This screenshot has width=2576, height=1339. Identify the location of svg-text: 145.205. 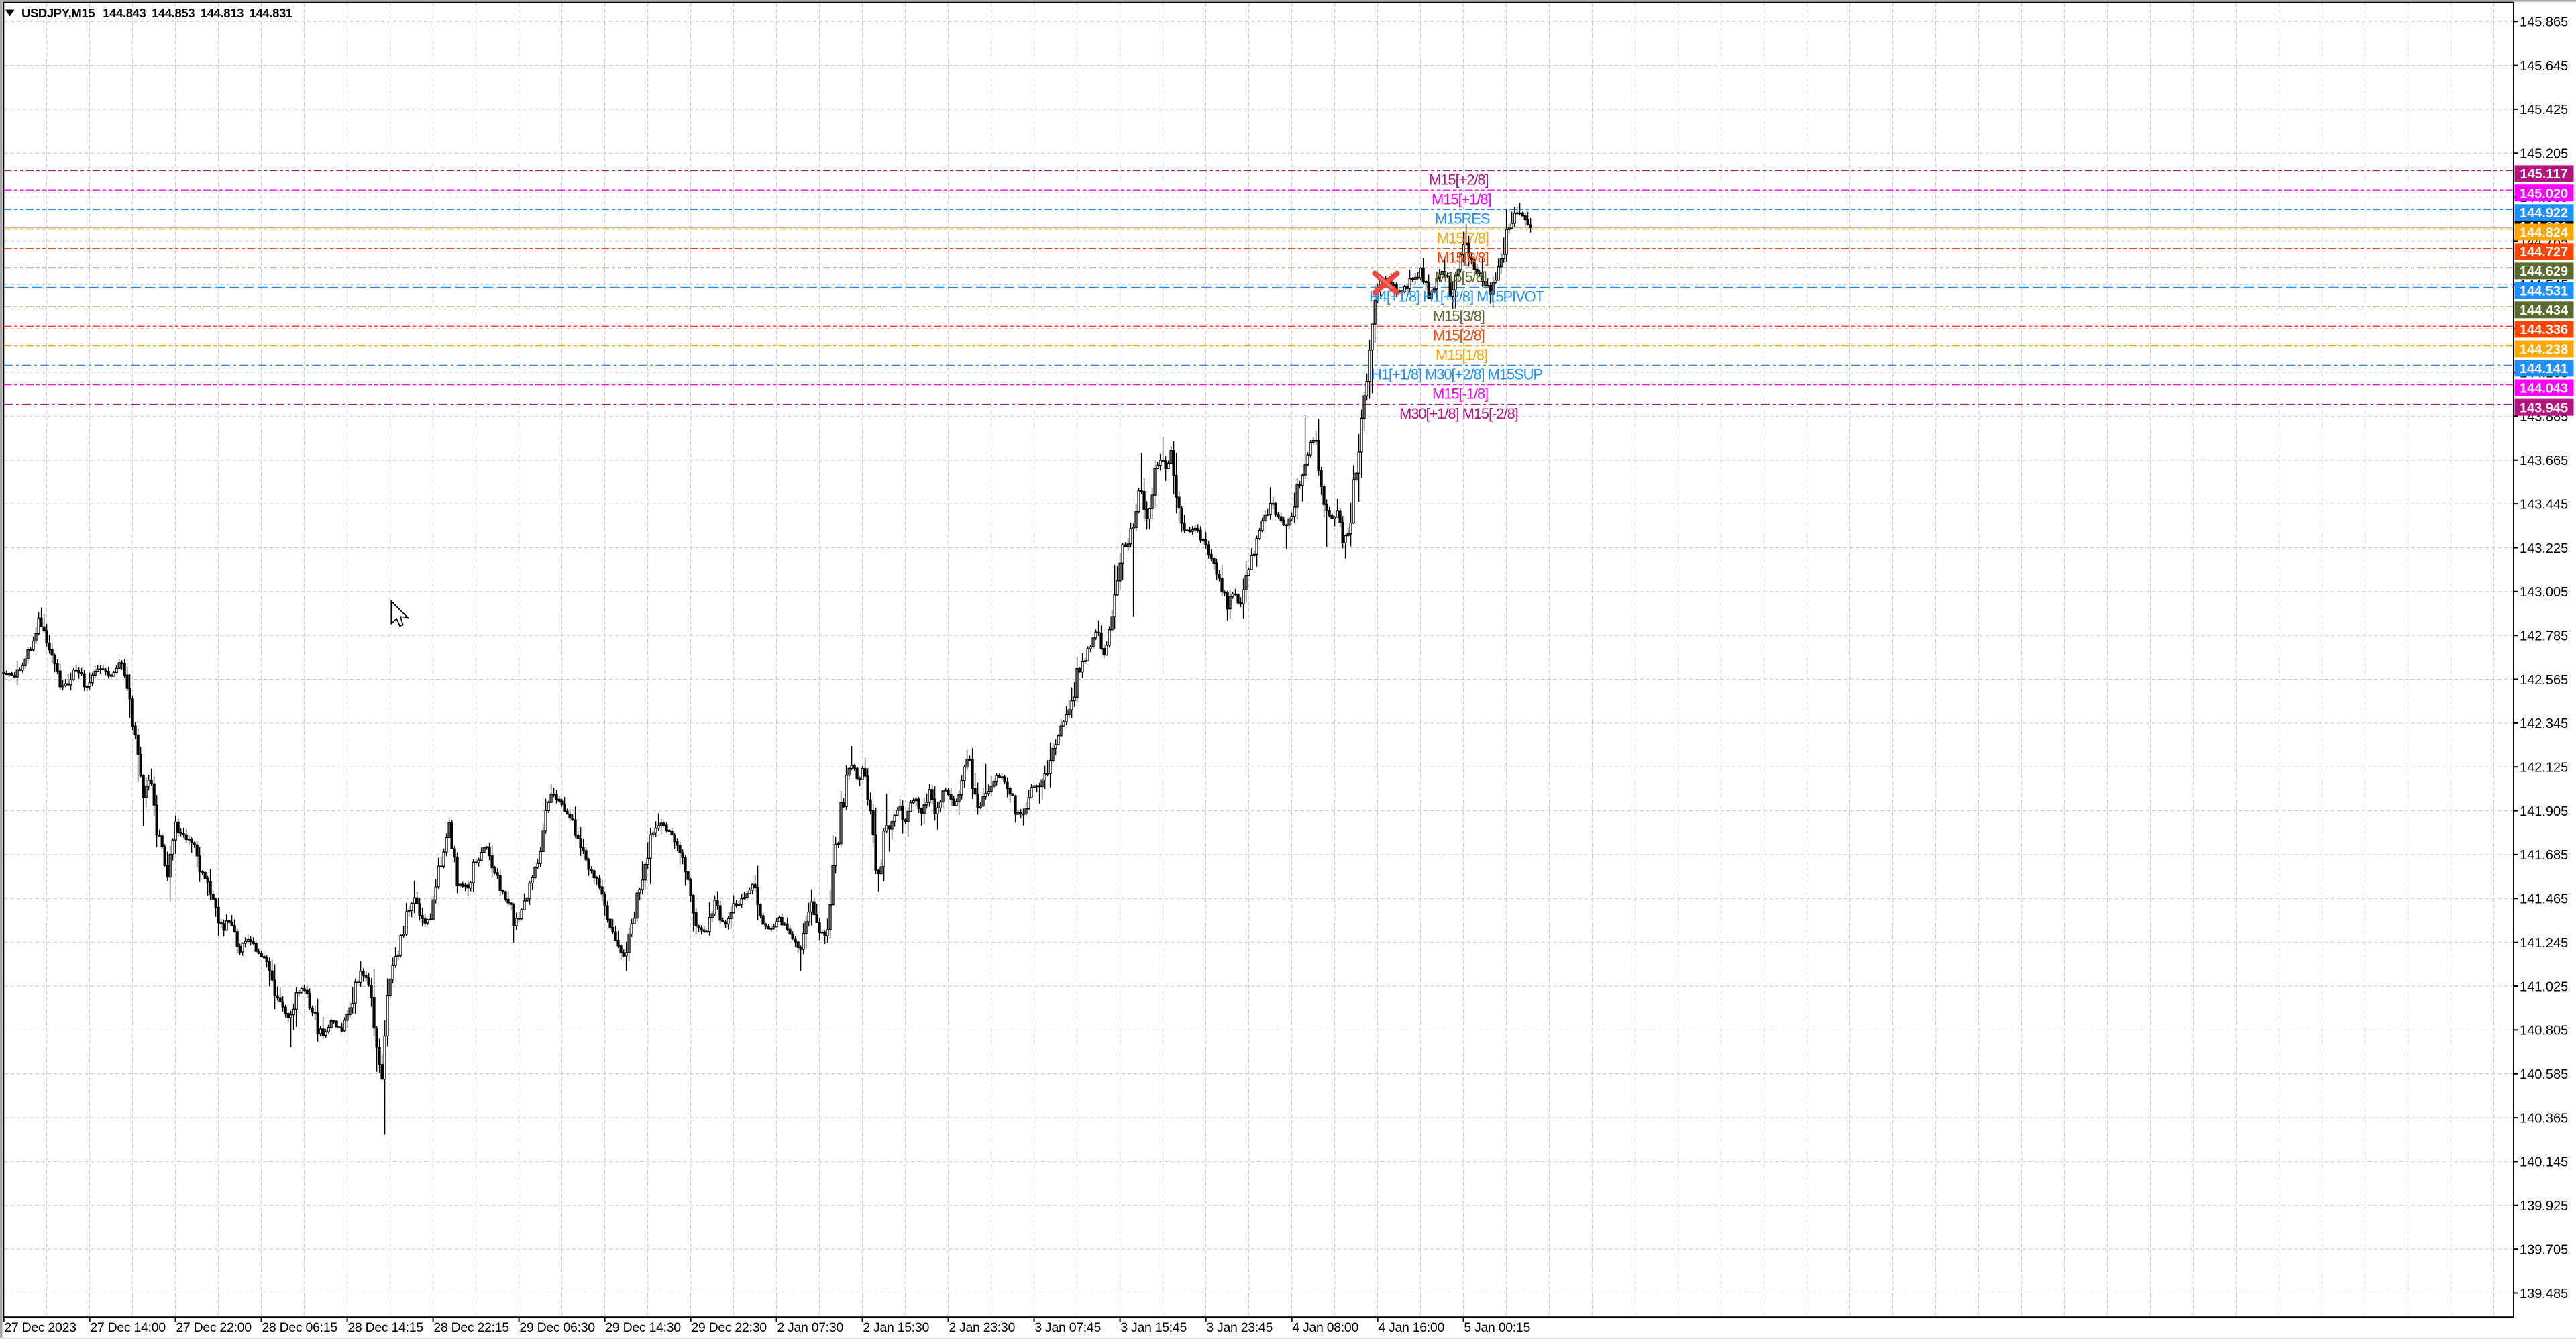
(2544, 154).